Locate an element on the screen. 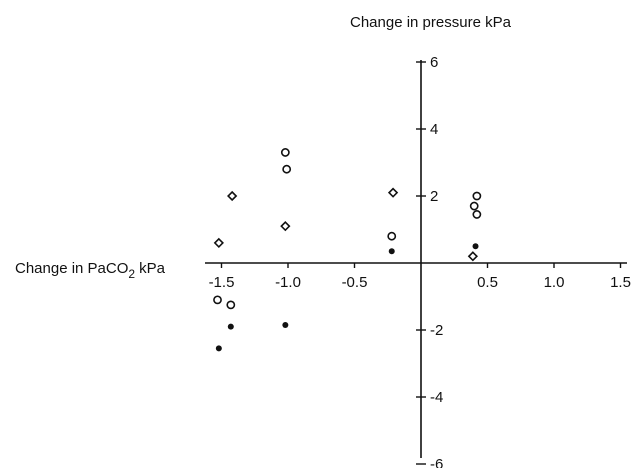 This screenshot has height=468, width=643. x-tick-label: -1.0 is located at coordinates (288, 282).